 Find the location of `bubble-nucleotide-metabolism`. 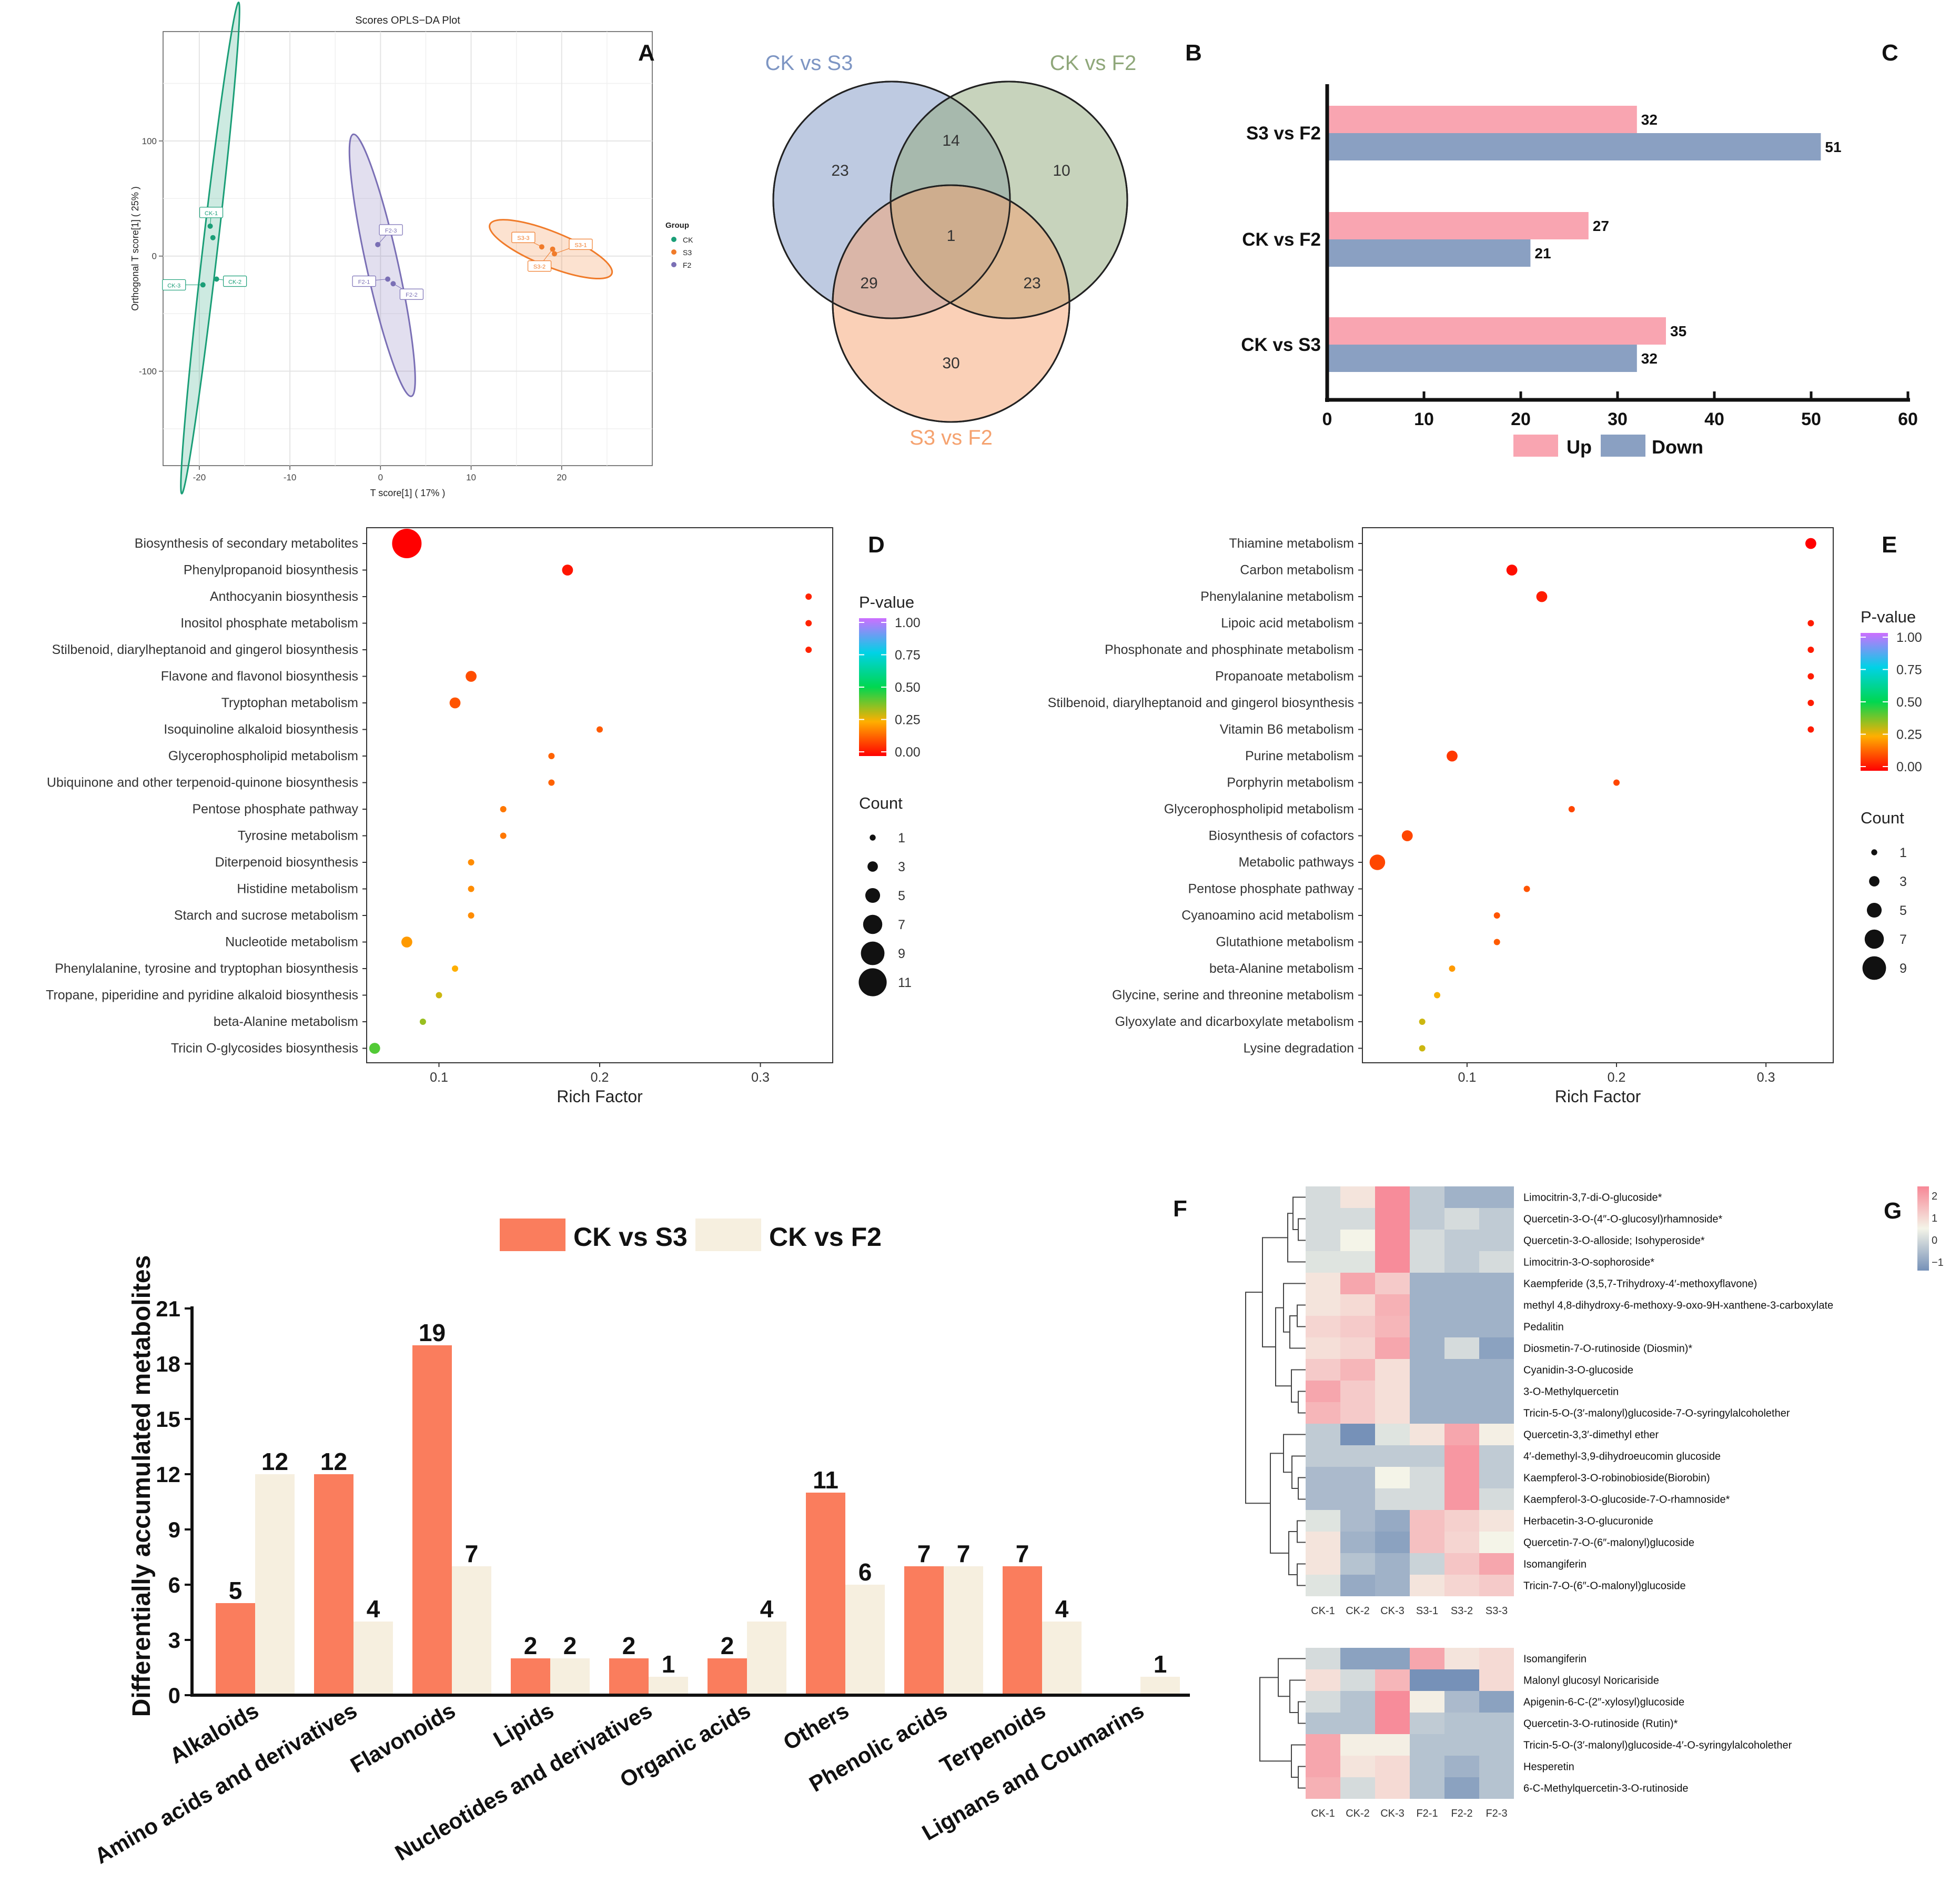

bubble-nucleotide-metabolism is located at coordinates (406, 943).